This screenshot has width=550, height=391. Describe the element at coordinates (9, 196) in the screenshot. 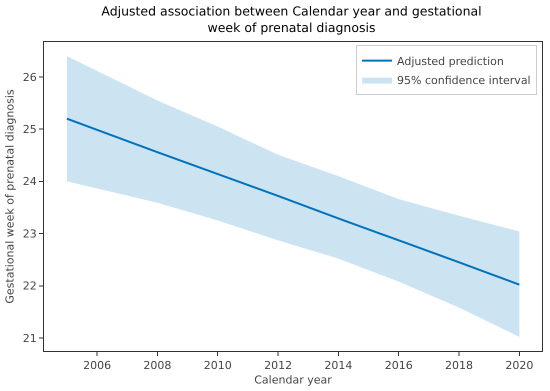

I see `y-axis-title: Gestational week of prenatal diagnosis` at that location.